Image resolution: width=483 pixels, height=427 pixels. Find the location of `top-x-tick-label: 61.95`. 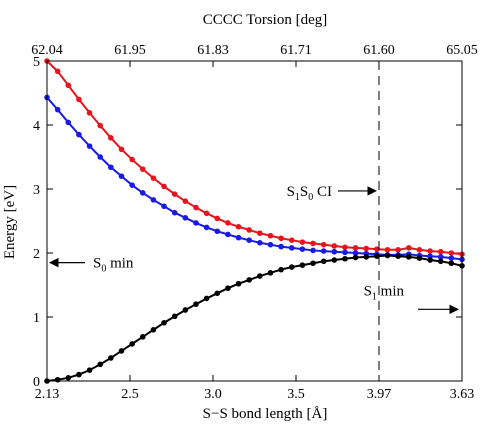

top-x-tick-label: 61.95 is located at coordinates (130, 50).